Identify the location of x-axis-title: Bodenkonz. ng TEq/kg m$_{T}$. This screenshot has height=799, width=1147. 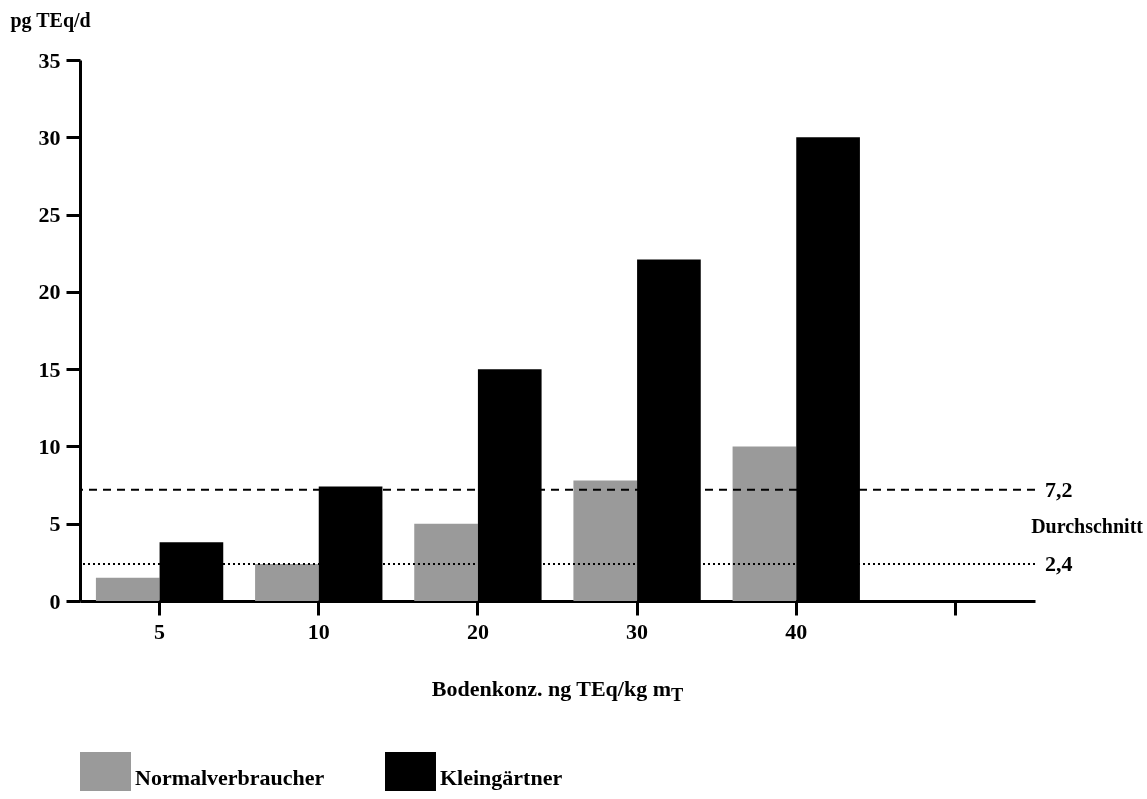
(557, 691).